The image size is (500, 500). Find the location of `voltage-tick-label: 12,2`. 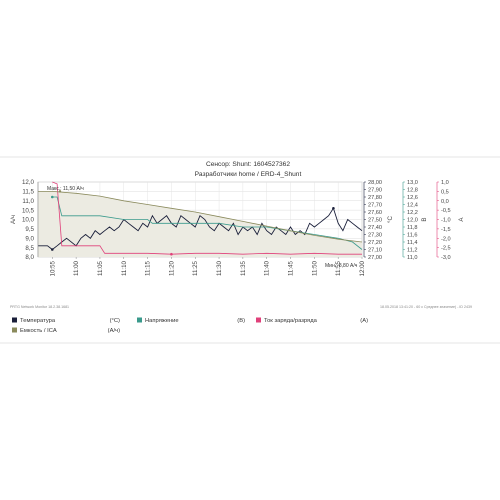

voltage-tick-label: 12,2 is located at coordinates (412, 213).